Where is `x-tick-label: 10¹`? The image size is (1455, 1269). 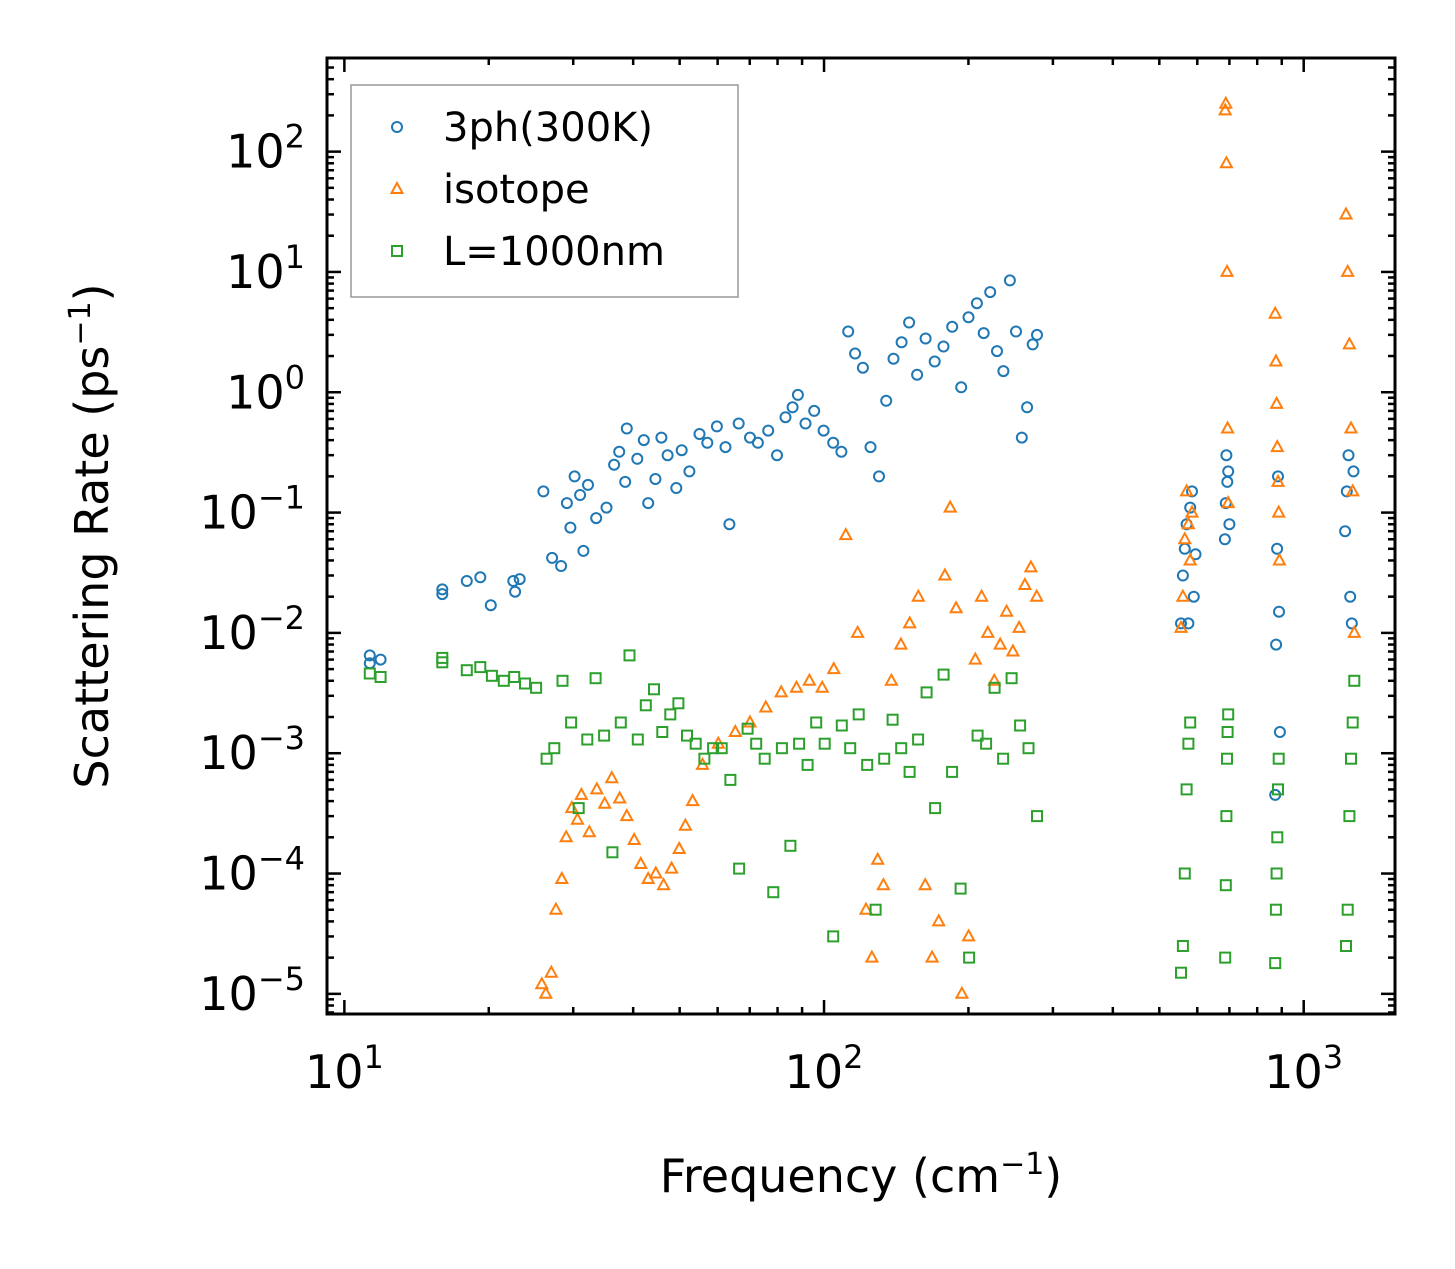
x-tick-label: 10¹ is located at coordinates (344, 1068).